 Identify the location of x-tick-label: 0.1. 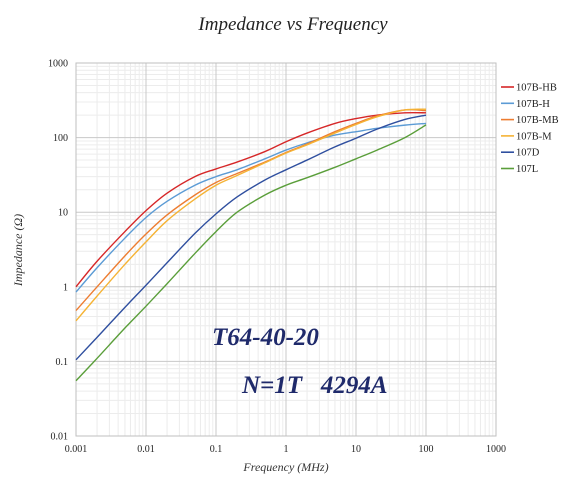
(216, 449).